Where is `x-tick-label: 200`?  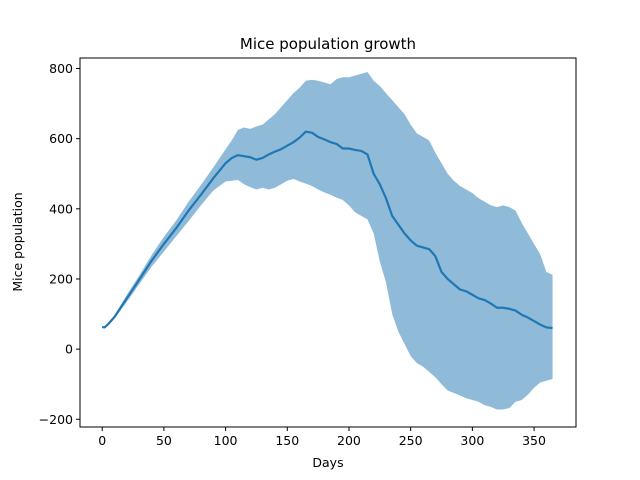
x-tick-label: 200 is located at coordinates (349, 440).